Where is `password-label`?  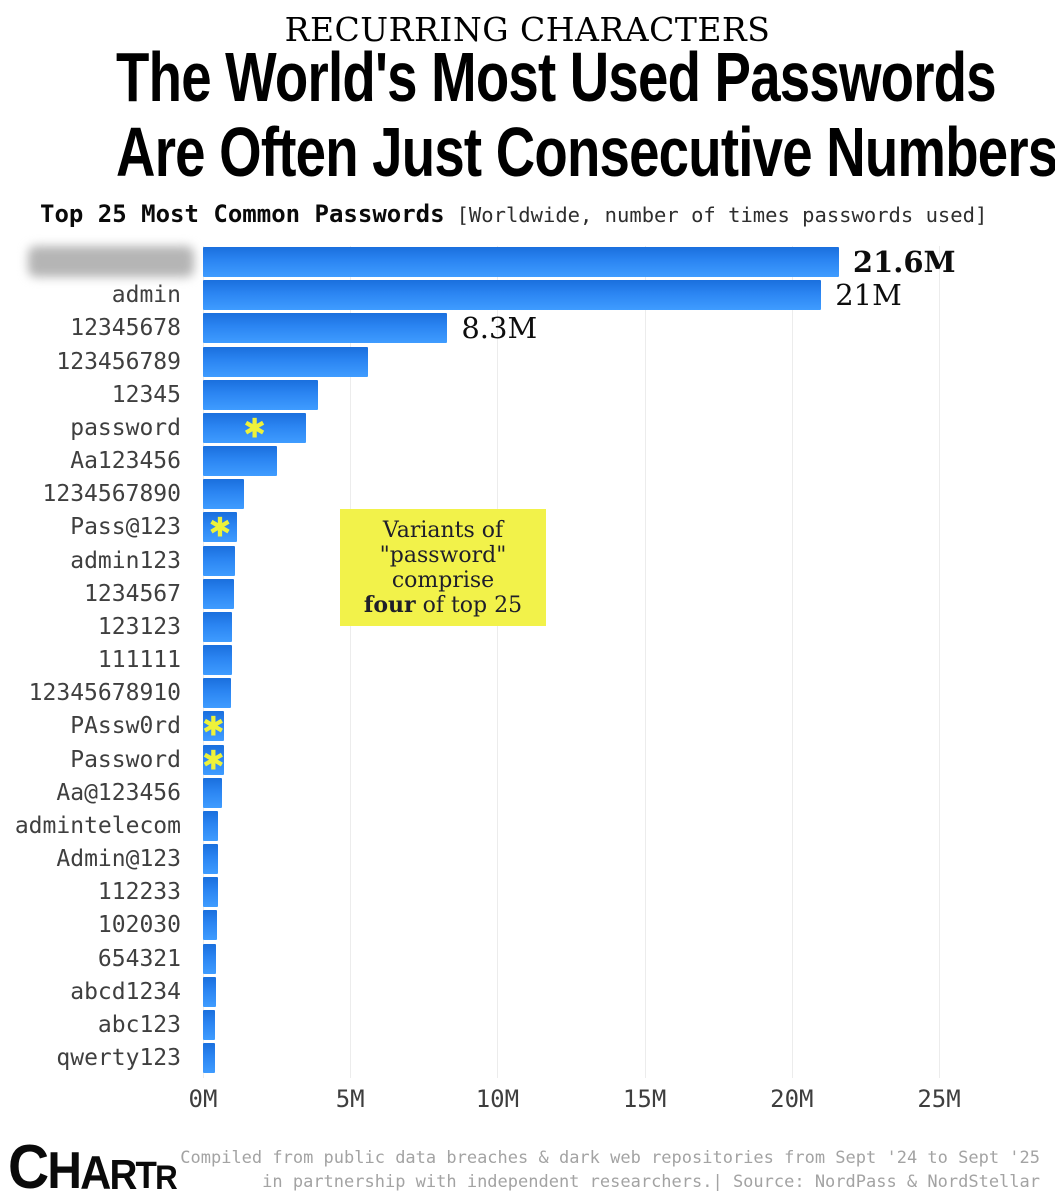 password-label is located at coordinates (90, 262).